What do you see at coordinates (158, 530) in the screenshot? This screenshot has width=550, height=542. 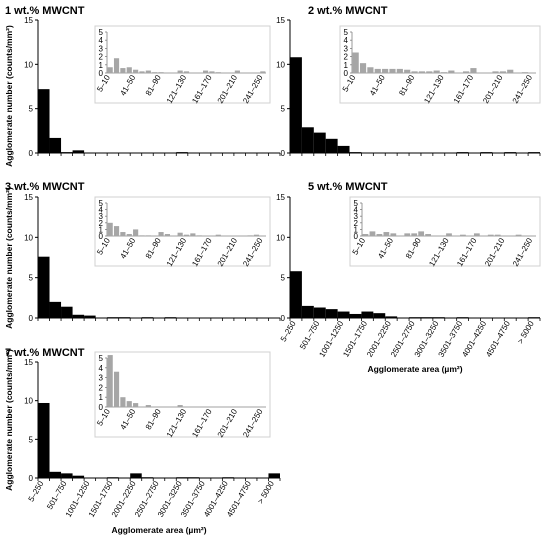 I see `x-axis-label: Agglomerate area (µm²)` at bounding box center [158, 530].